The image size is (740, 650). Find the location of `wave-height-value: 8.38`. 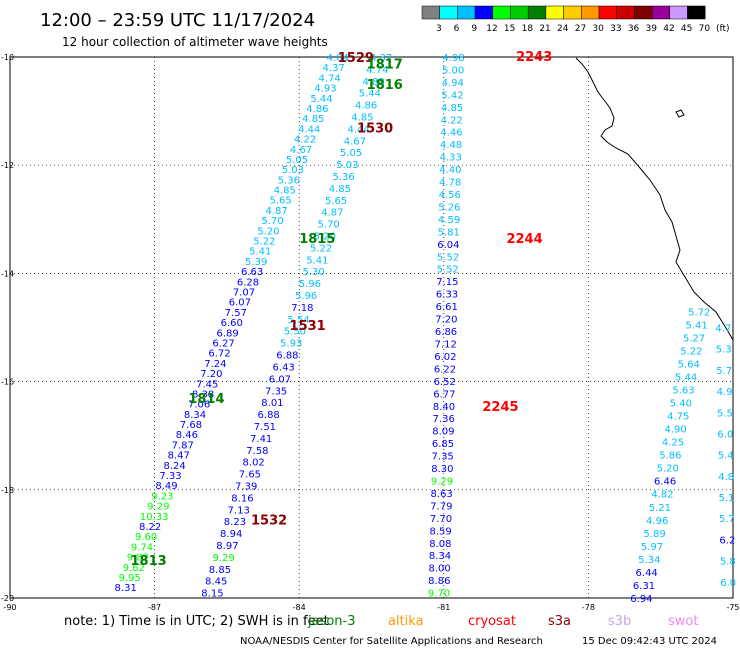

wave-height-value: 8.38 is located at coordinates (203, 394).